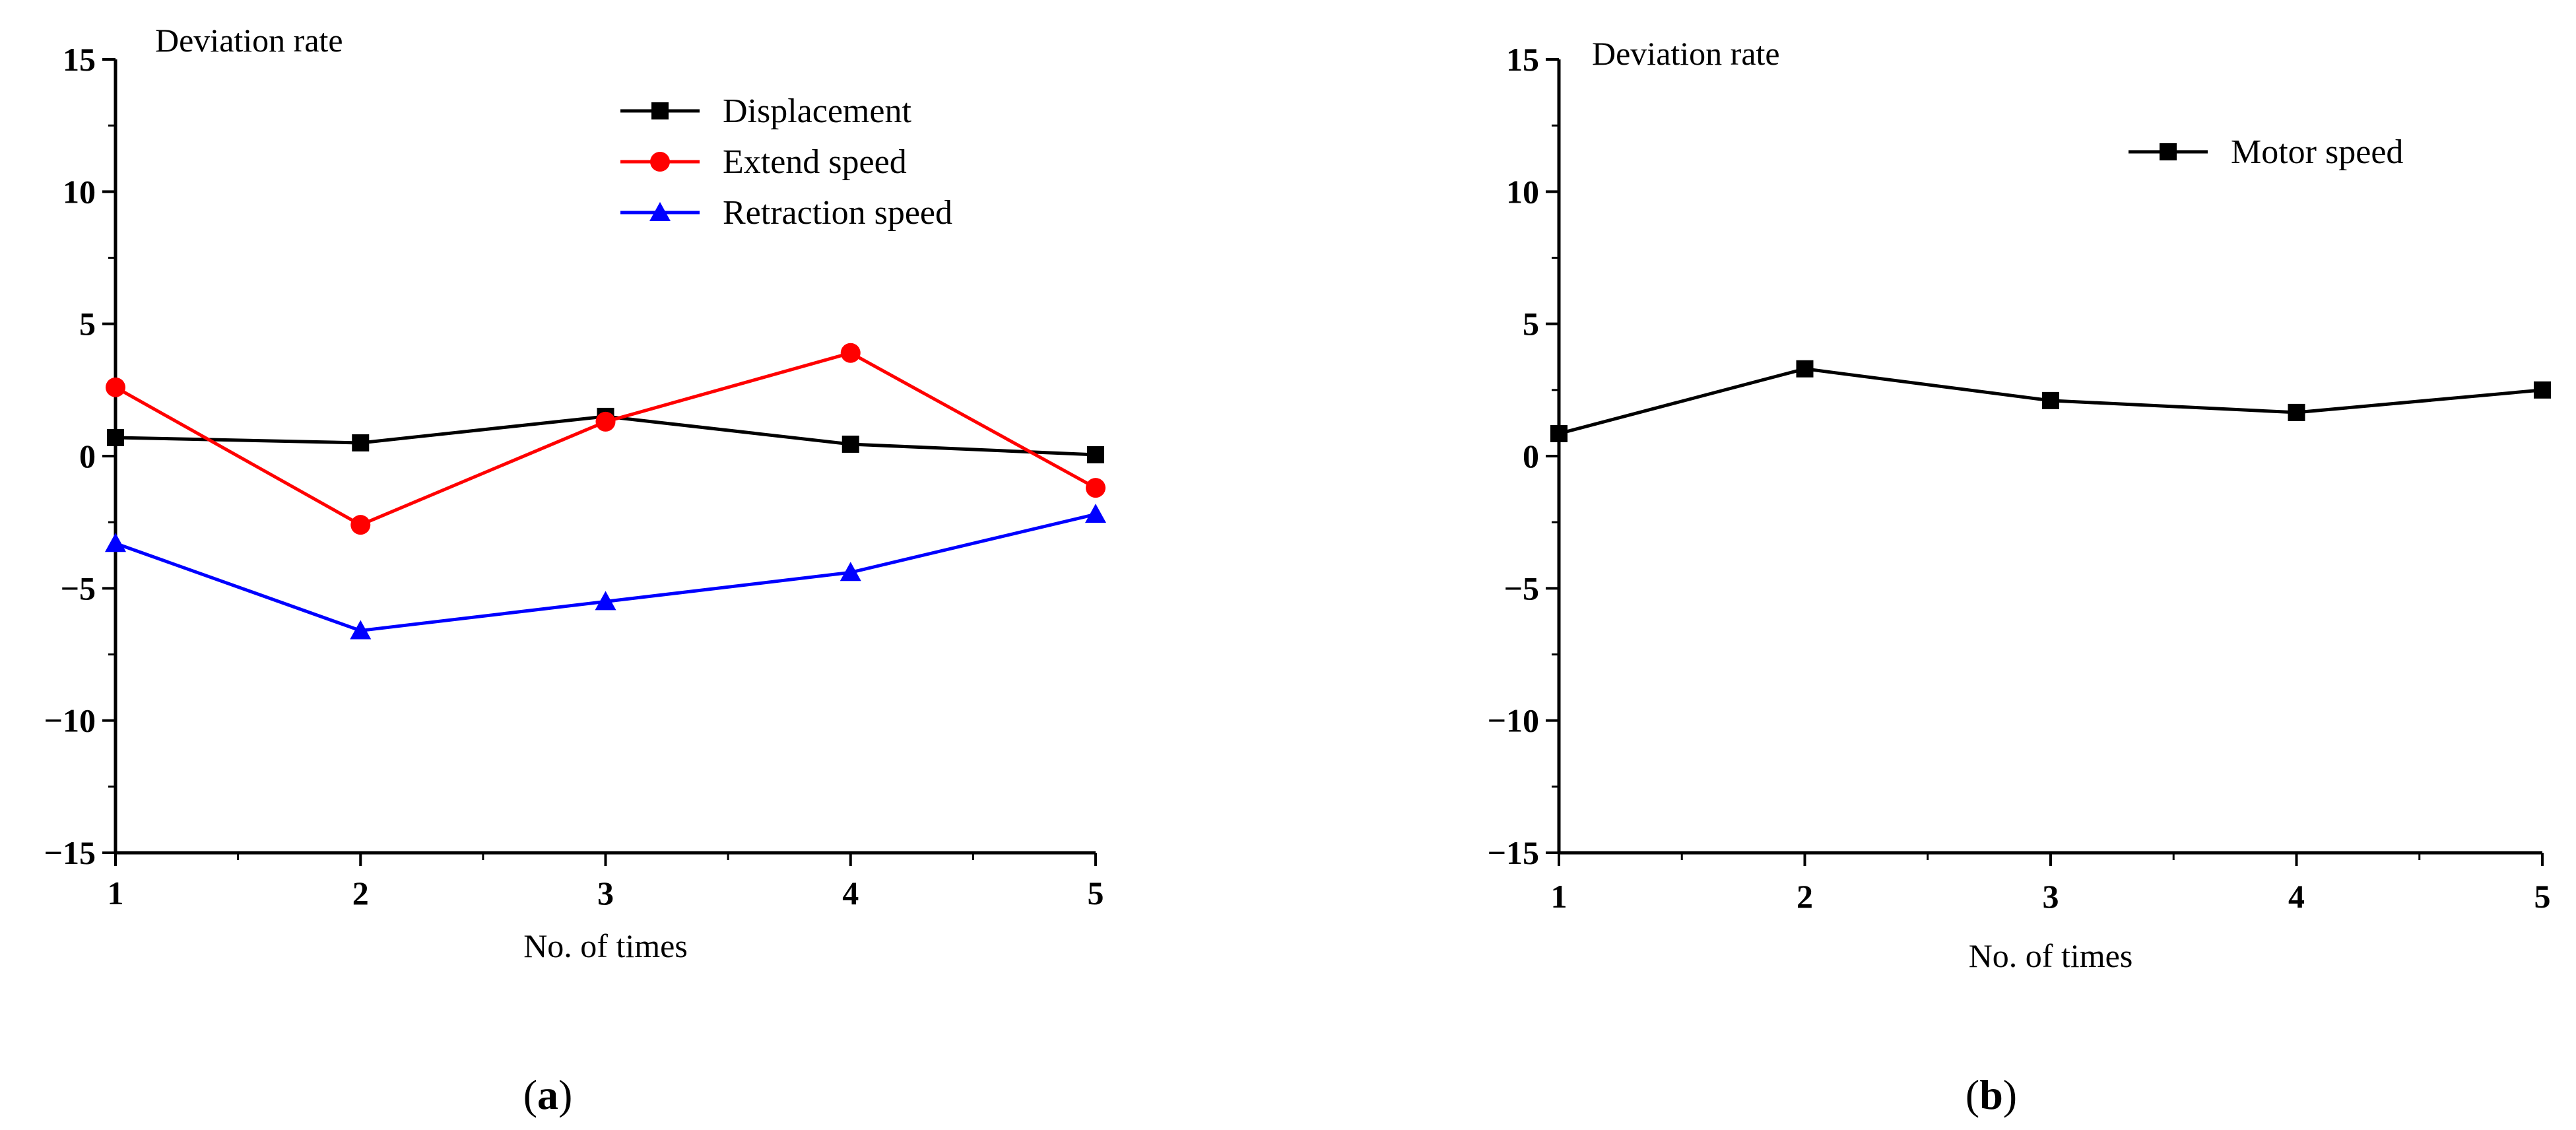 The width and height of the screenshot is (2576, 1130). Describe the element at coordinates (605, 945) in the screenshot. I see `panel-a-x-axis-title: No. of times` at that location.